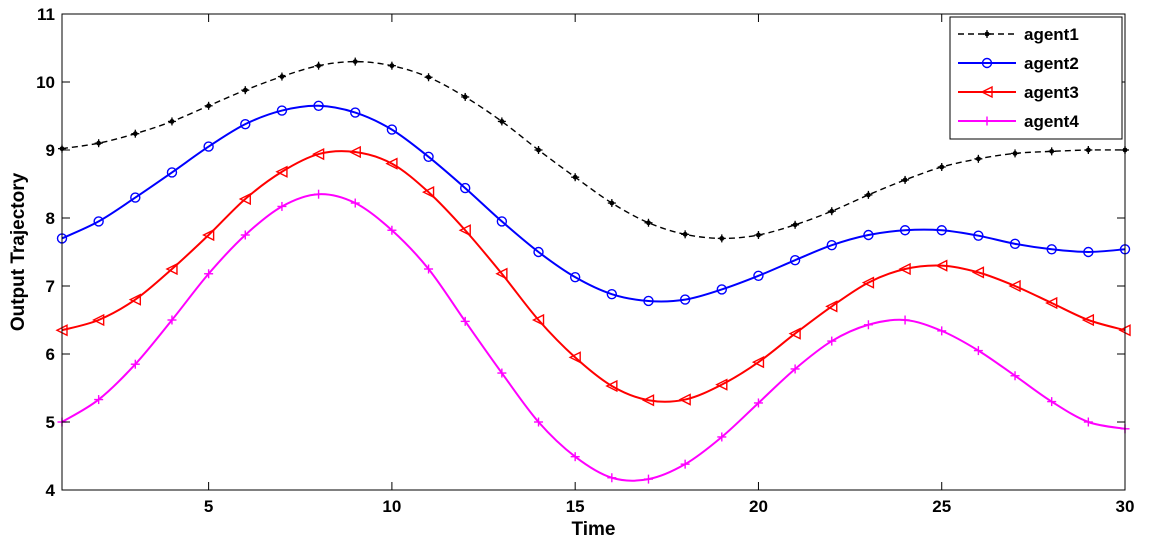 The height and width of the screenshot is (546, 1154). Describe the element at coordinates (50, 286) in the screenshot. I see `y-tick-label-3: 7` at that location.